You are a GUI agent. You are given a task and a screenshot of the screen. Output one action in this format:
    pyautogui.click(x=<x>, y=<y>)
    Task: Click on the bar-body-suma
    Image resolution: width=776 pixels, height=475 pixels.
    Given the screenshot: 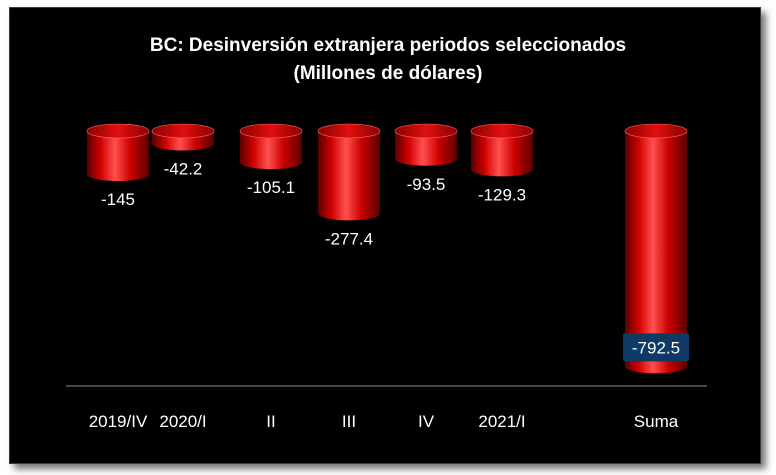 What is the action you would take?
    pyautogui.click(x=656, y=252)
    